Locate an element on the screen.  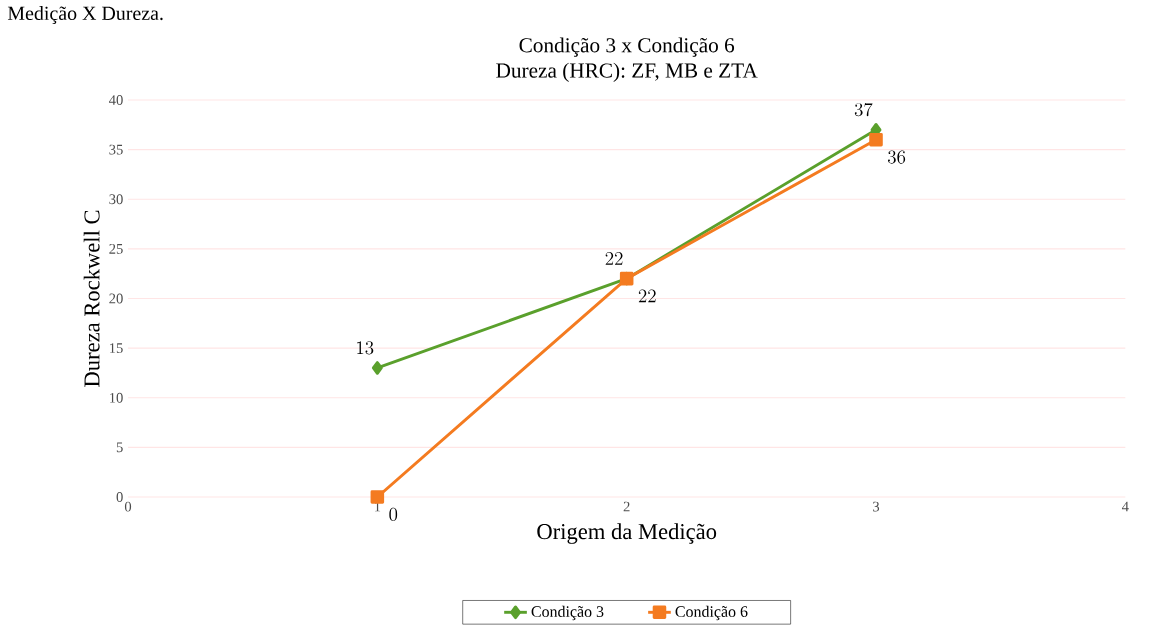
y-tick-label: 5 is located at coordinates (119, 447).